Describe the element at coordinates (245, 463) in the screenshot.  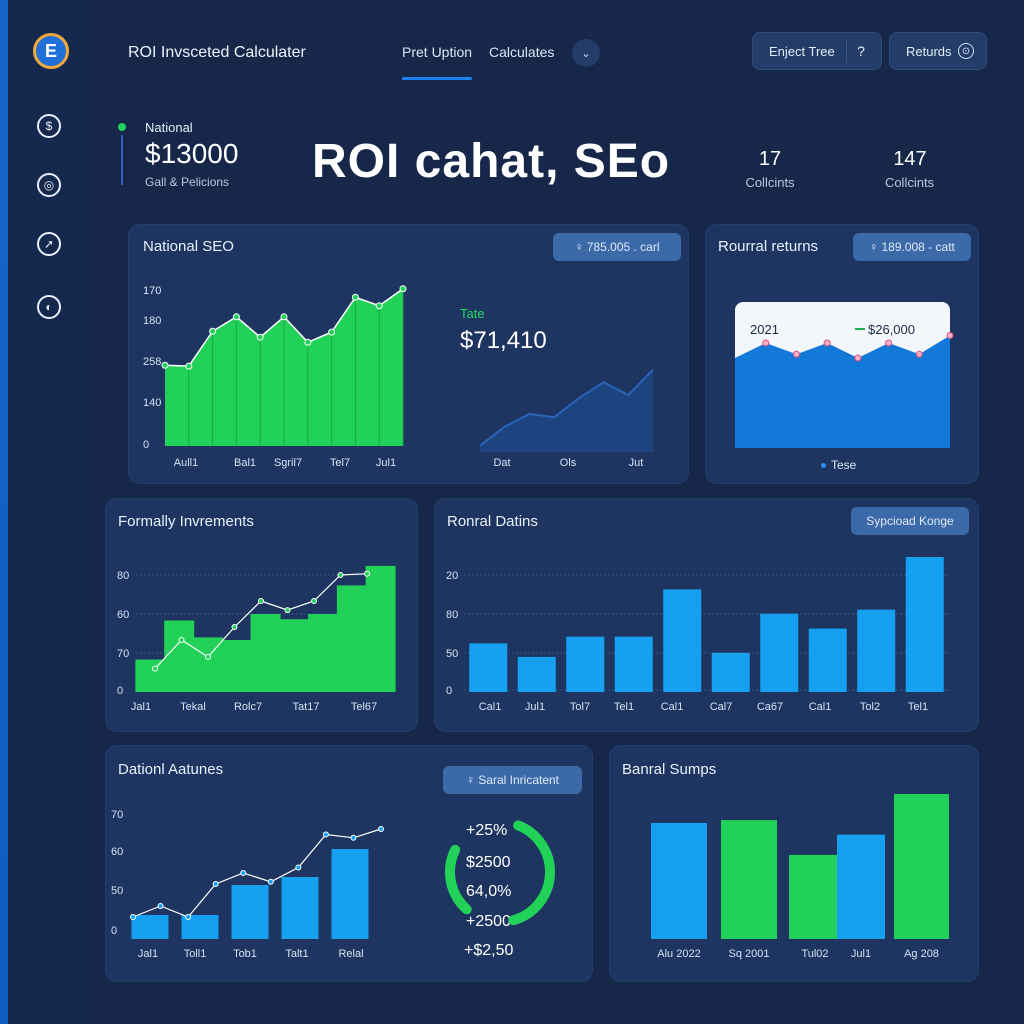
I see `x-tick-label: Bal1` at that location.